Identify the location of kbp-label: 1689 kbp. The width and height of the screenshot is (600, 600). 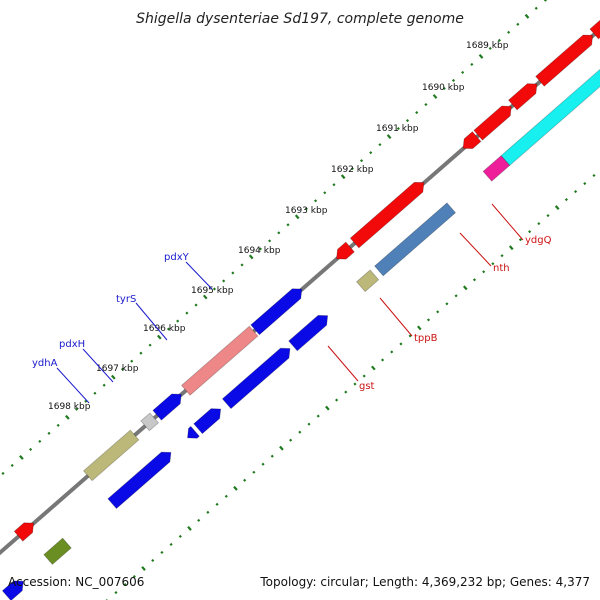
(487, 46).